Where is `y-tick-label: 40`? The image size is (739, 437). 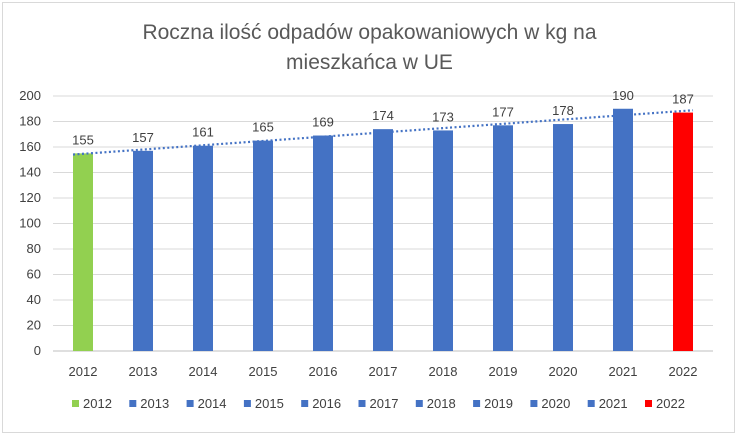
y-tick-label: 40 is located at coordinates (34, 299).